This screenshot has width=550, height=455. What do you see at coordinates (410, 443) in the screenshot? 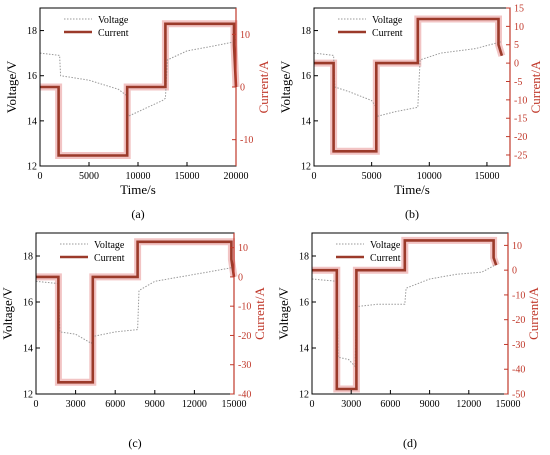
I see `panel-caption: (d)` at bounding box center [410, 443].